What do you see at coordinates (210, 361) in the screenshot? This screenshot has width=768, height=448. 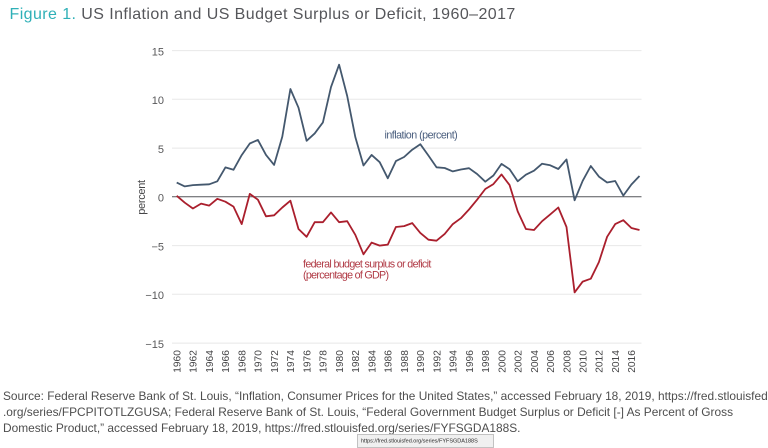 I see `svg-text: 1964` at bounding box center [210, 361].